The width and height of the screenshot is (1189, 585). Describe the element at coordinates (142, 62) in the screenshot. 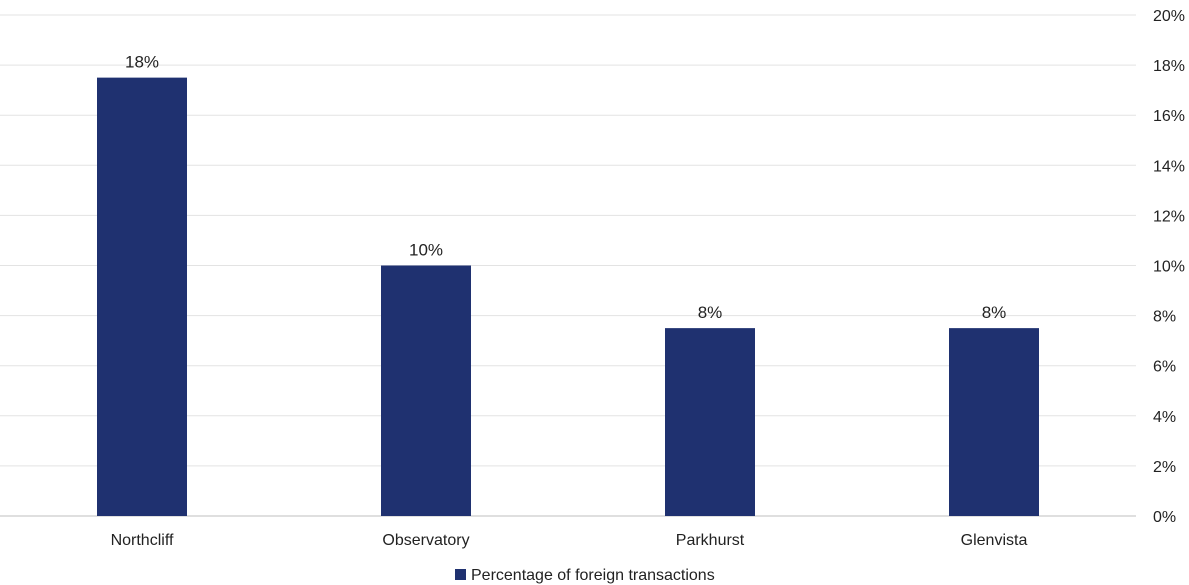

I see `data-label: 18%` at that location.